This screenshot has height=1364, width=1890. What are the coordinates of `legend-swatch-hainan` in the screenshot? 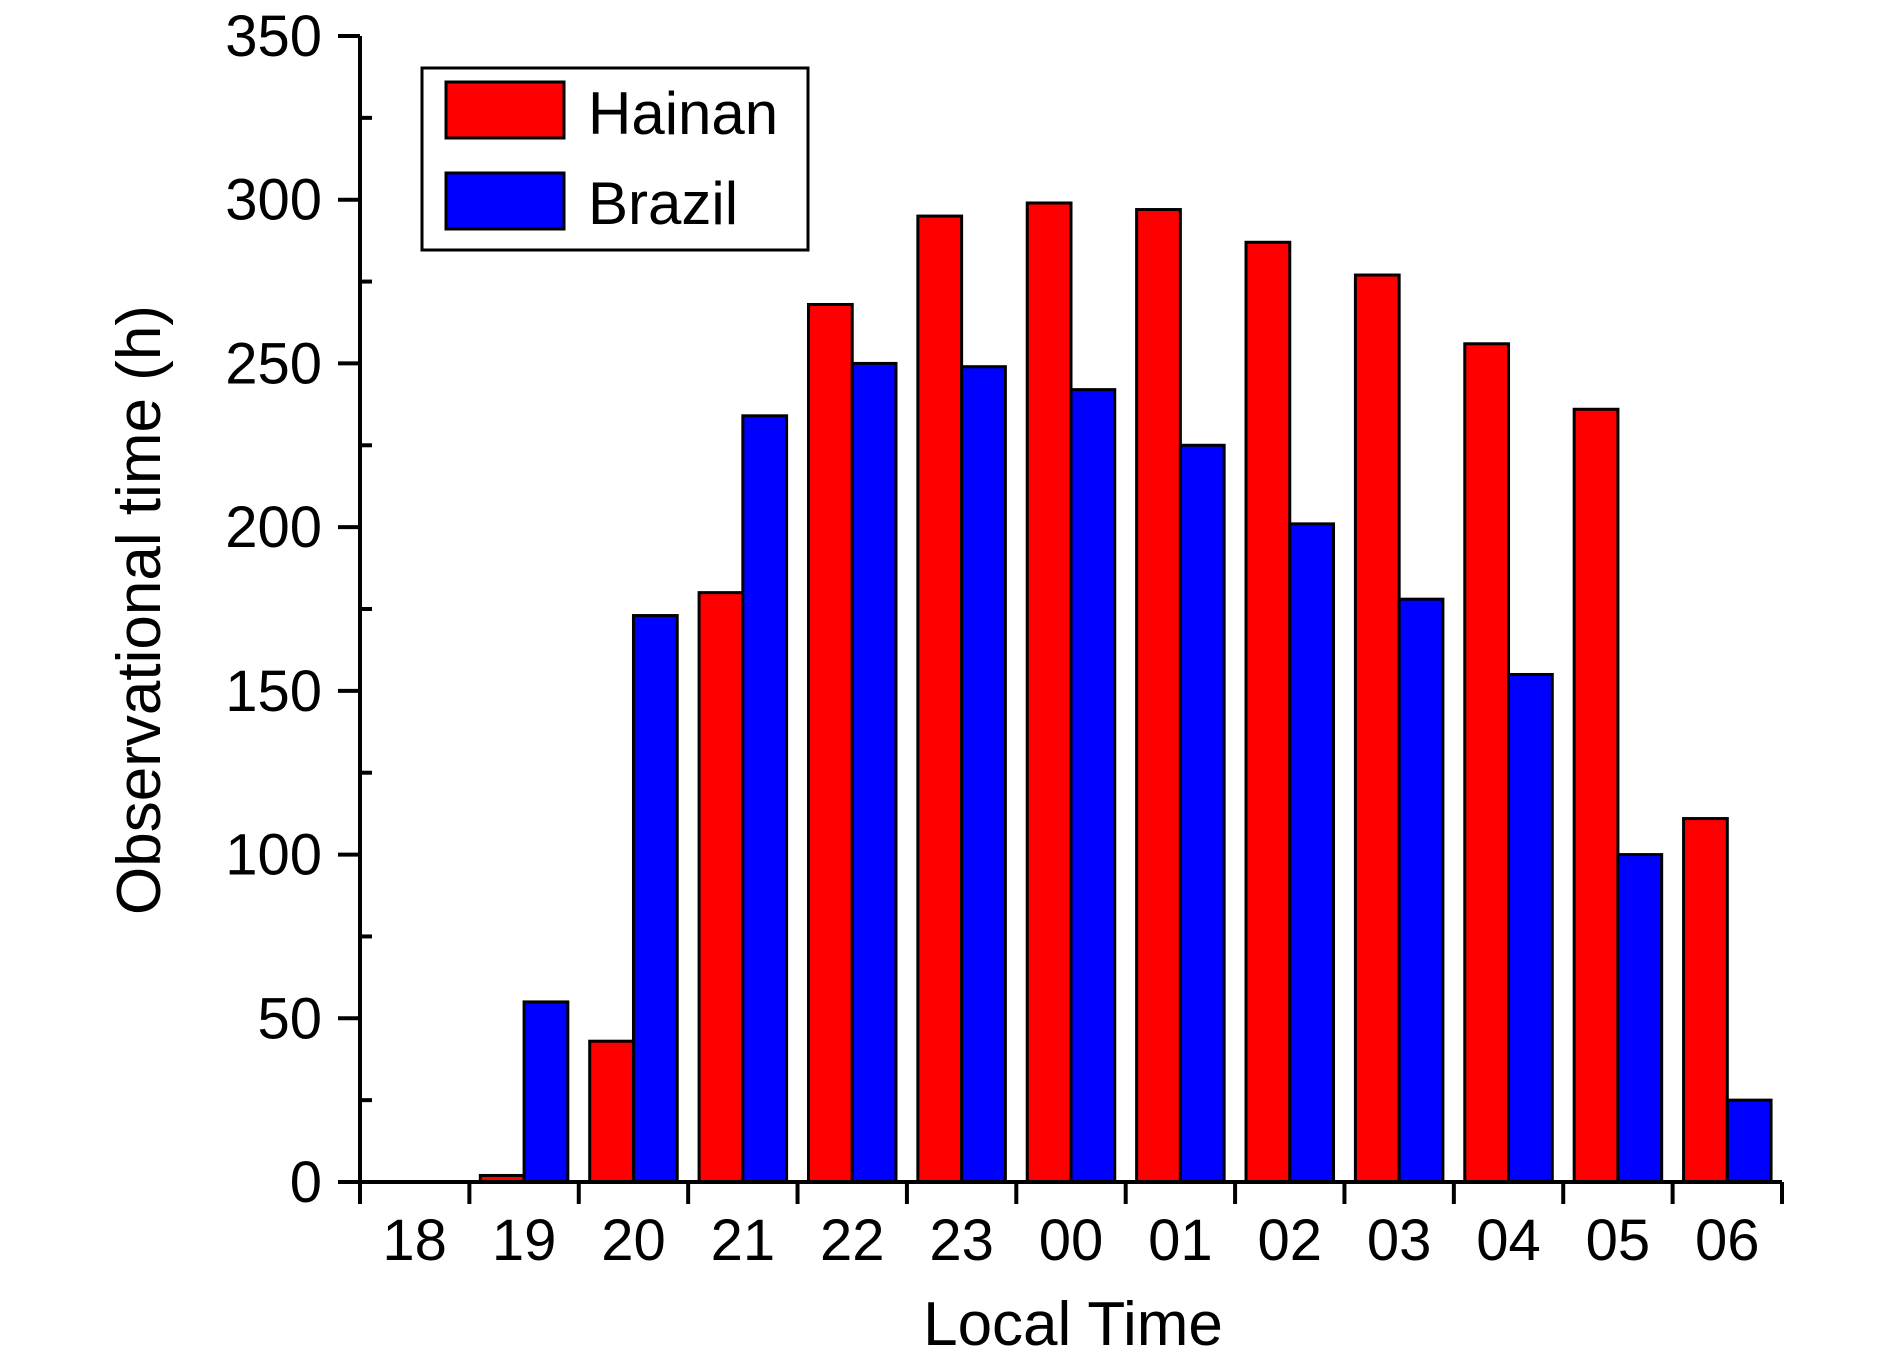 It's located at (505, 110).